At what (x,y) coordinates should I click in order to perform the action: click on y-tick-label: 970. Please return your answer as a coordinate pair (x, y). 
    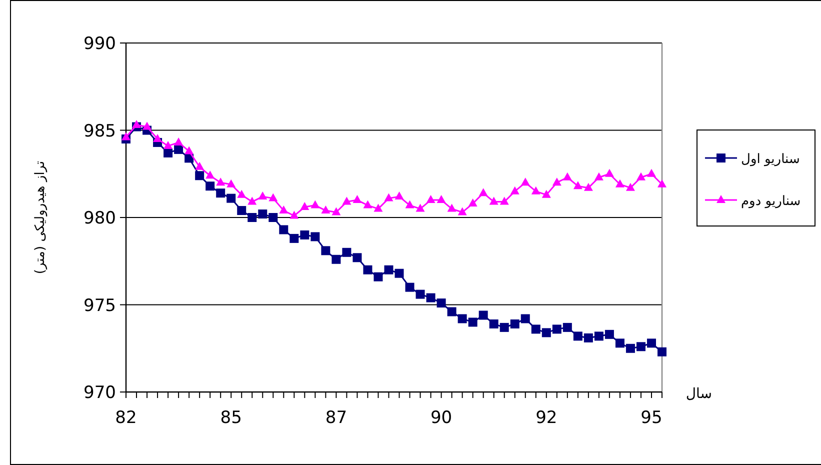
    Looking at the image, I should click on (100, 393).